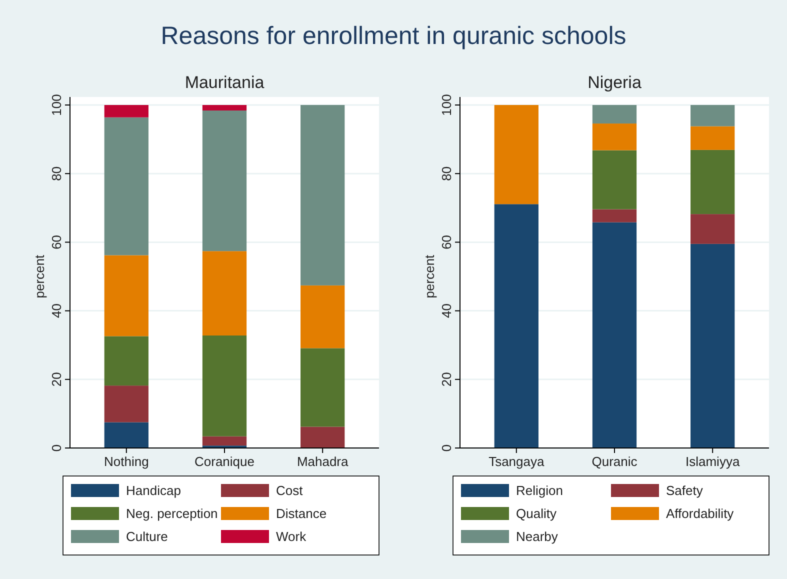  Describe the element at coordinates (615, 461) in the screenshot. I see `x-tick-label: Quranic` at that location.